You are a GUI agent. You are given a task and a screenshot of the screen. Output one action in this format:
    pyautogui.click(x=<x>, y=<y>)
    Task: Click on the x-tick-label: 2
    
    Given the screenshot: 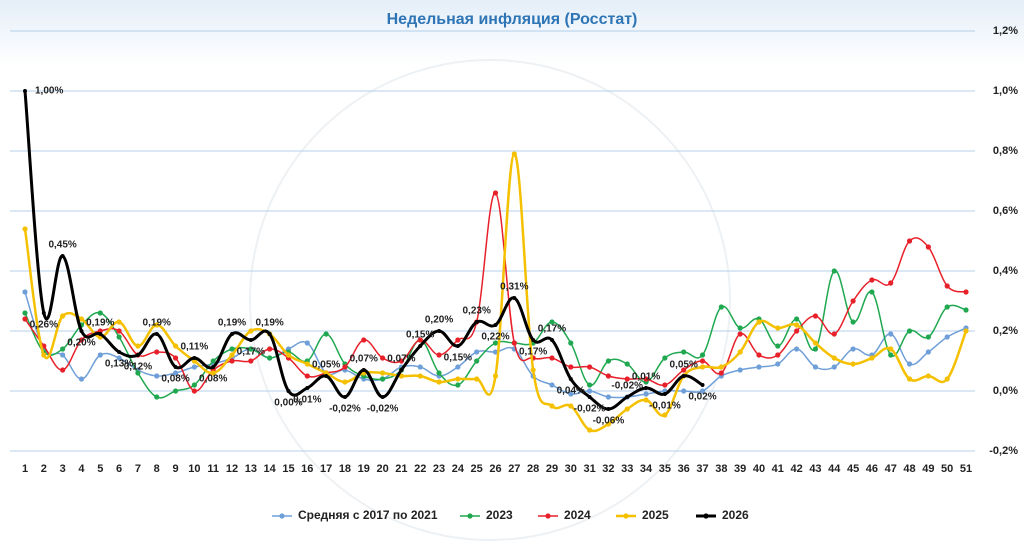 What is the action you would take?
    pyautogui.click(x=44, y=469)
    